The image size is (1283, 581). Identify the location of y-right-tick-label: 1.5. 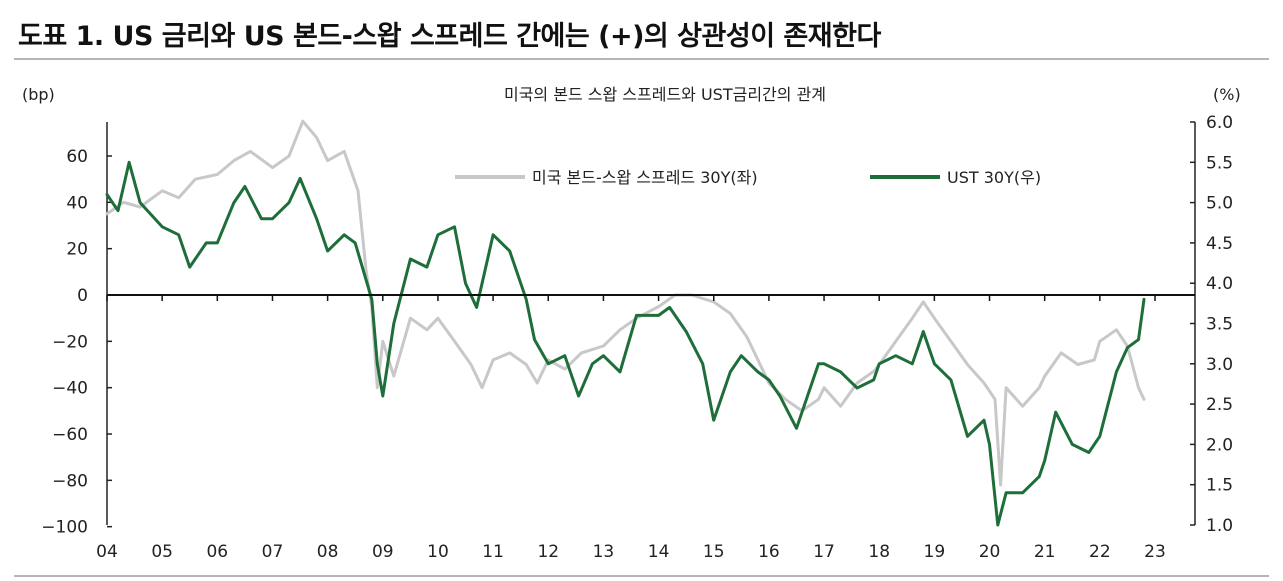
(1219, 486).